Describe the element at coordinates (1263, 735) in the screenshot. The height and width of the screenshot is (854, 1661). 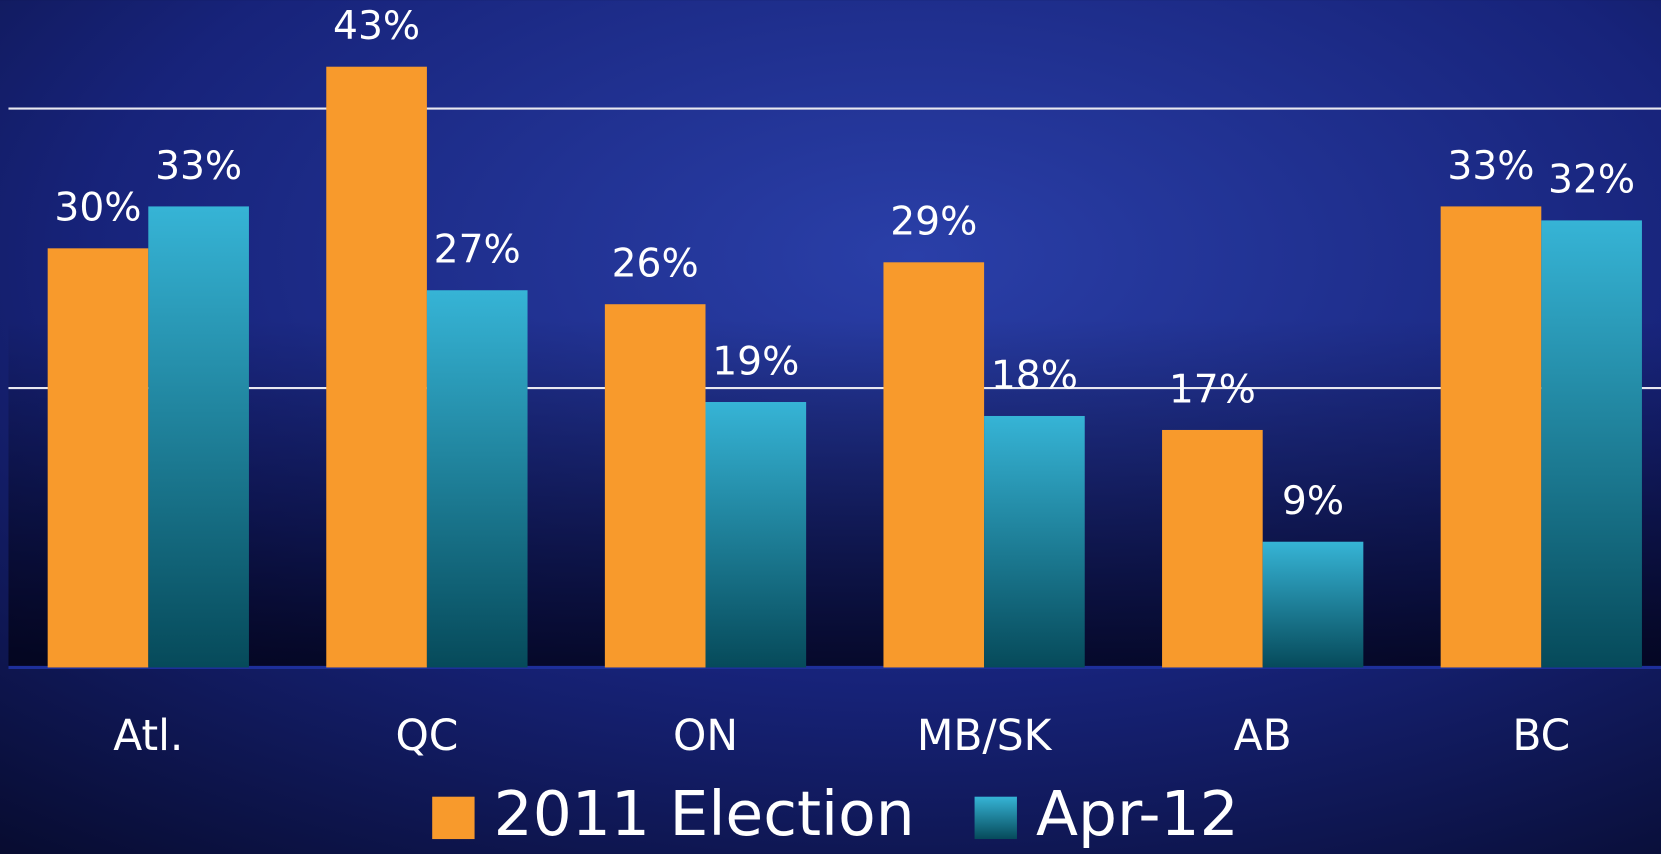
I see `x-tick-label: AB` at that location.